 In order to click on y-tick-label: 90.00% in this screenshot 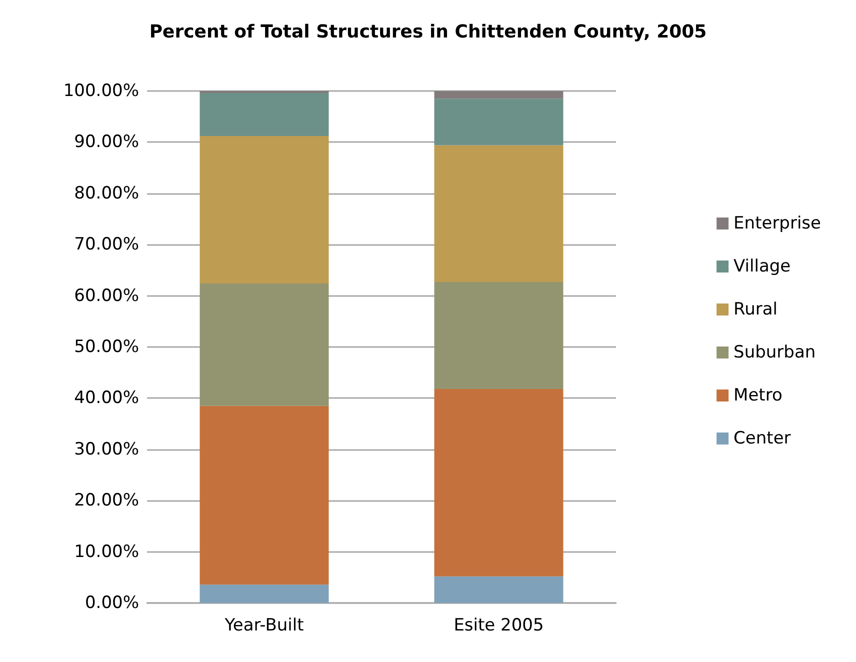, I will do `click(106, 142)`.